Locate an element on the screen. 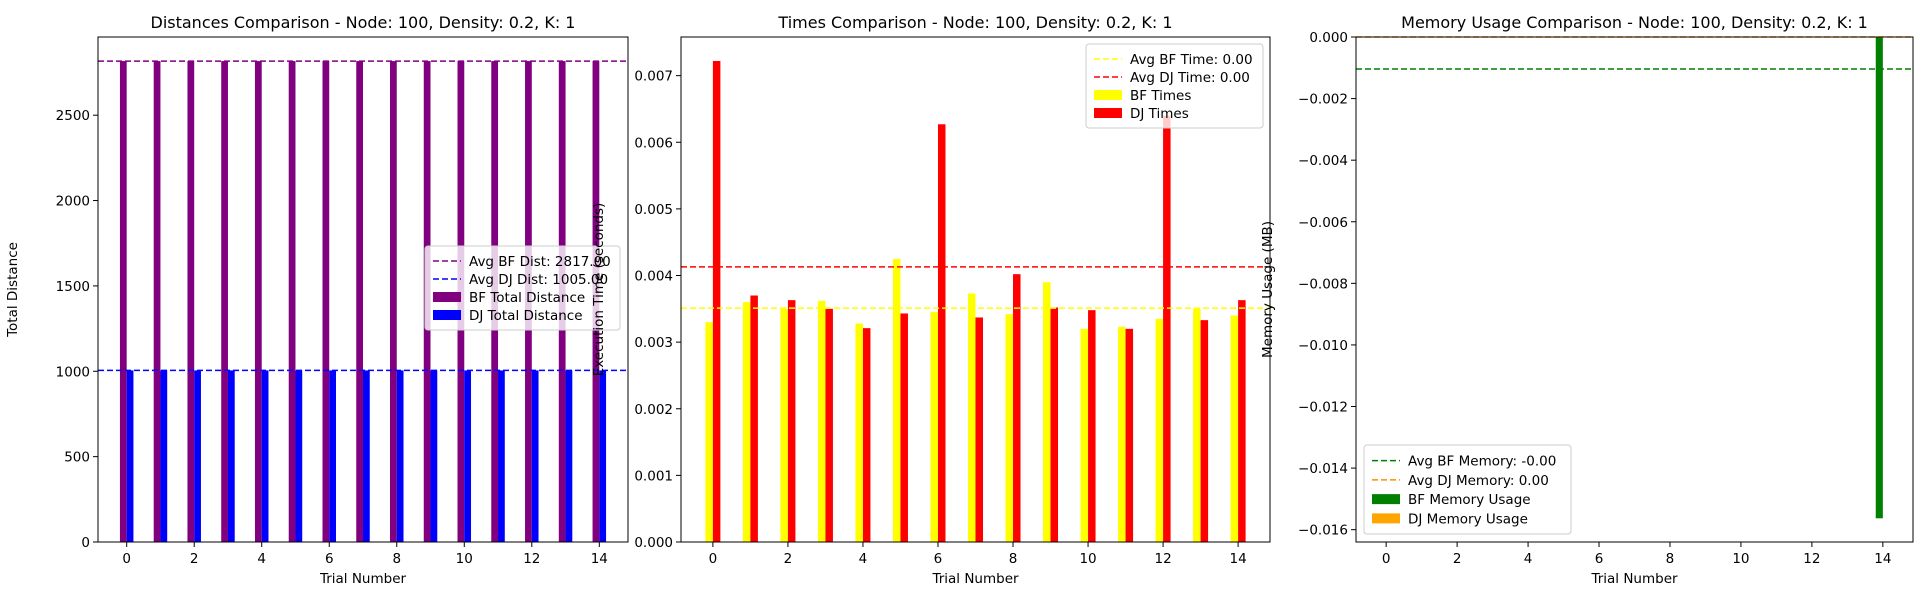  y-tick-label: 2500 is located at coordinates (73, 116).